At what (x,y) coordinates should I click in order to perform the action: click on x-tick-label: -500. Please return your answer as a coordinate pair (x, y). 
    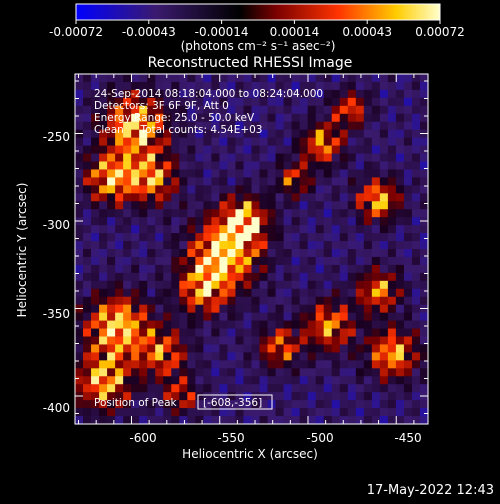
    Looking at the image, I should click on (319, 438).